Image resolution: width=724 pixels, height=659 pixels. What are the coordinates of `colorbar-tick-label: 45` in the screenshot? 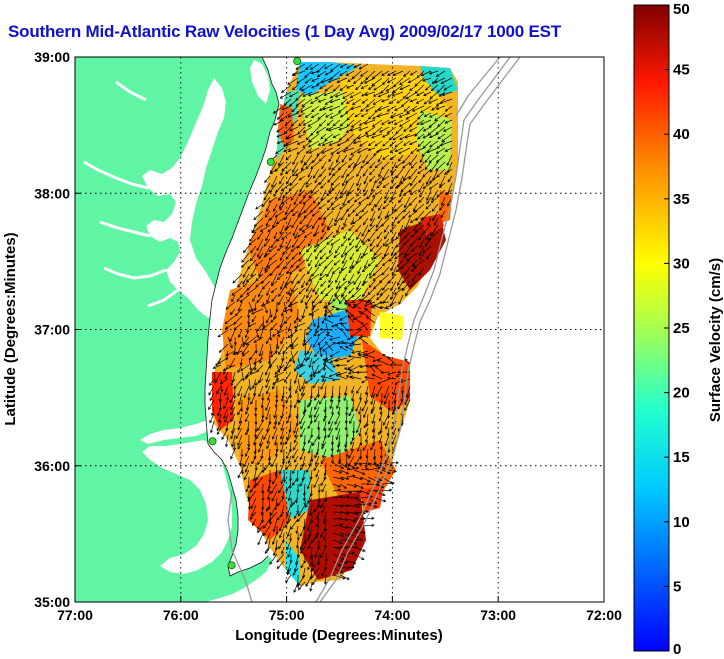 It's located at (681, 70).